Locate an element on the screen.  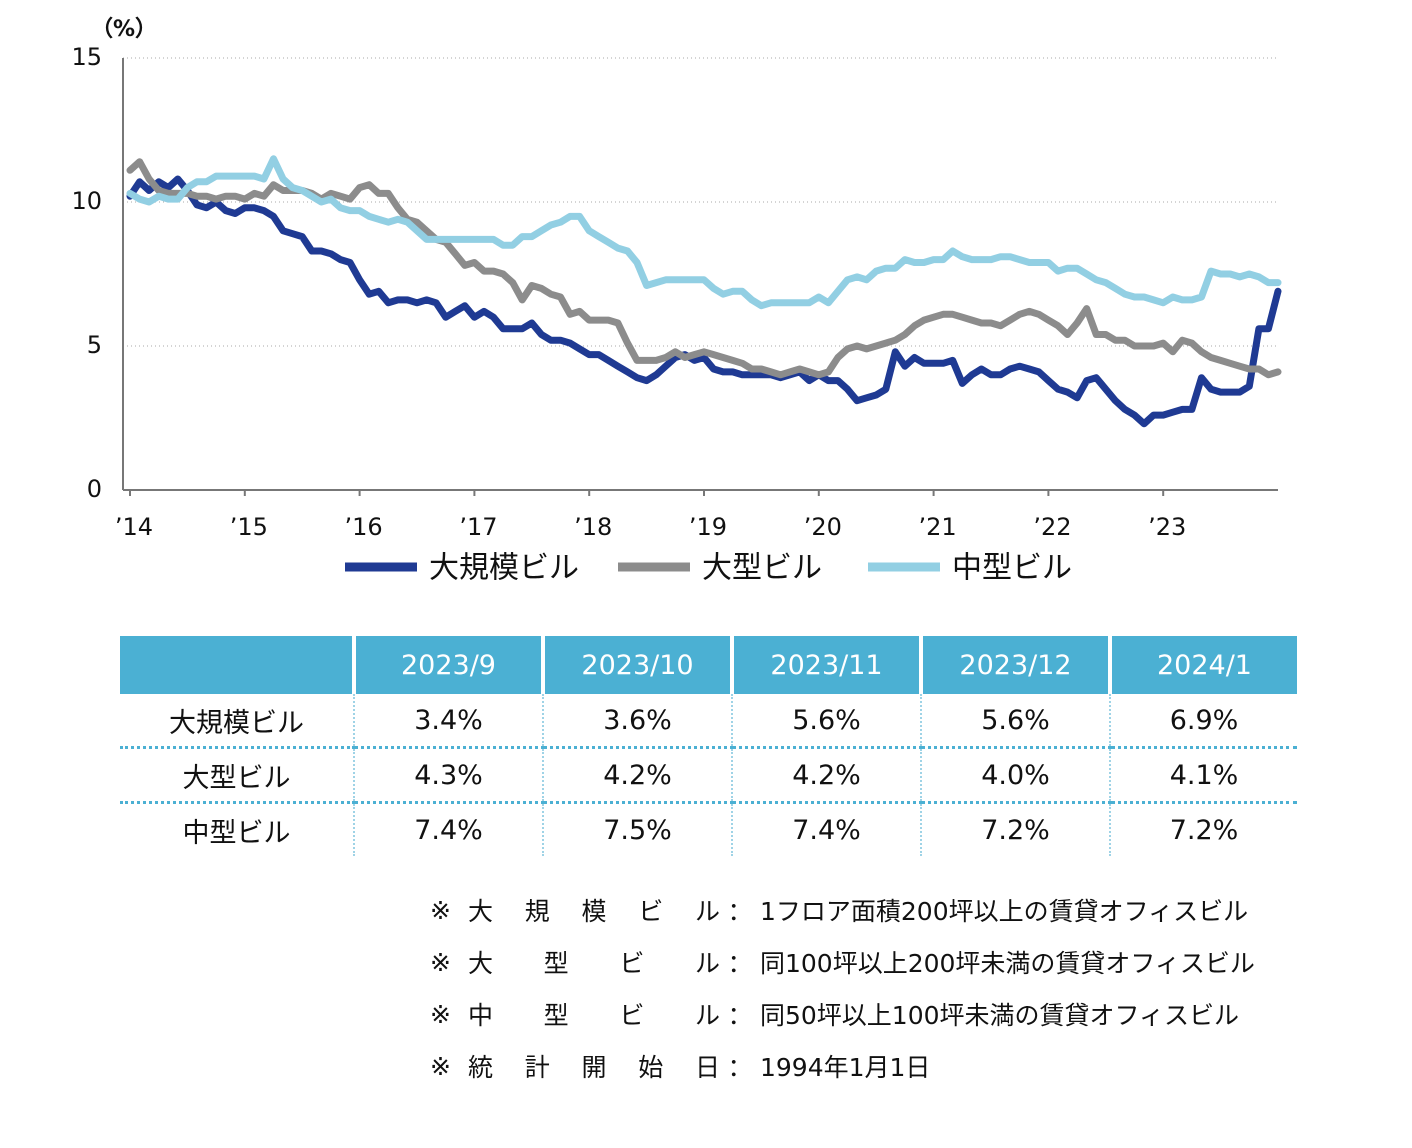
table-cell: 4.3% is located at coordinates (448, 774).